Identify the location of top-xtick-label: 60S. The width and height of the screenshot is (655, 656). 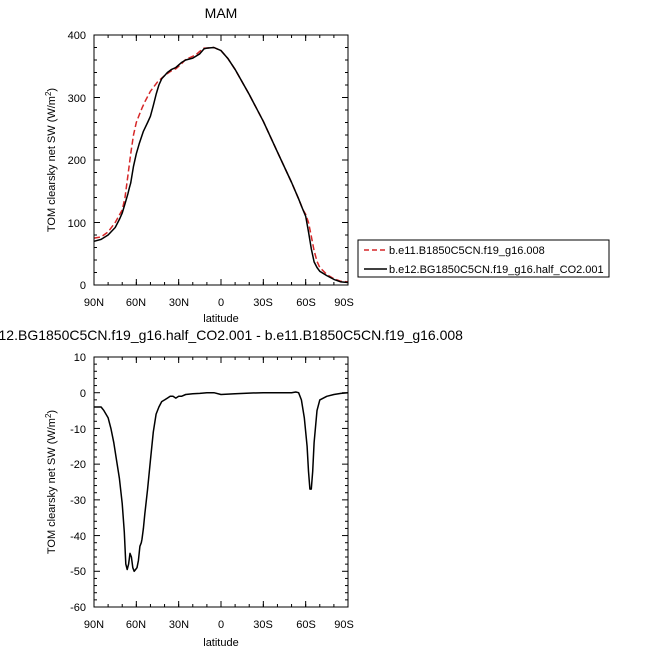
(306, 303).